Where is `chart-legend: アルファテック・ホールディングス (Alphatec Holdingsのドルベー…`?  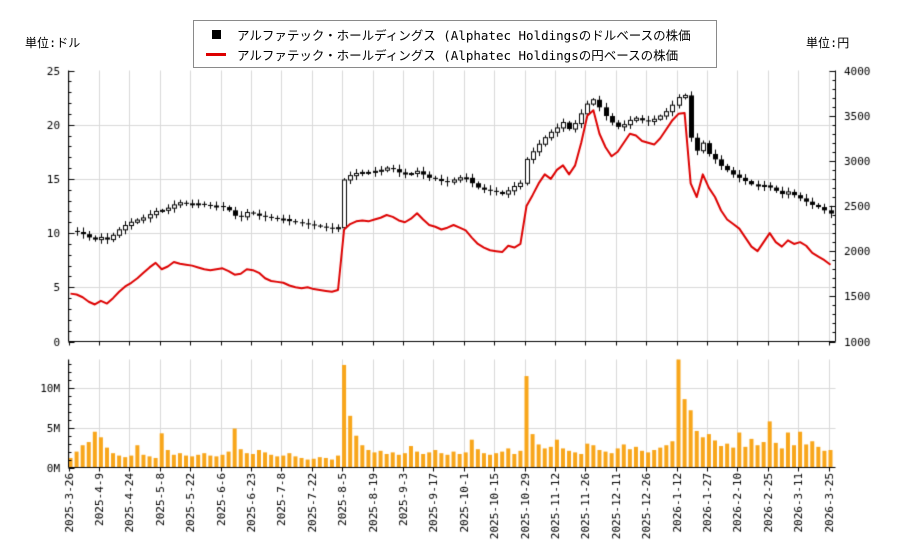
chart-legend: アルファテック・ホールディングス (Alphatec Holdingsのドルベー… is located at coordinates (455, 44).